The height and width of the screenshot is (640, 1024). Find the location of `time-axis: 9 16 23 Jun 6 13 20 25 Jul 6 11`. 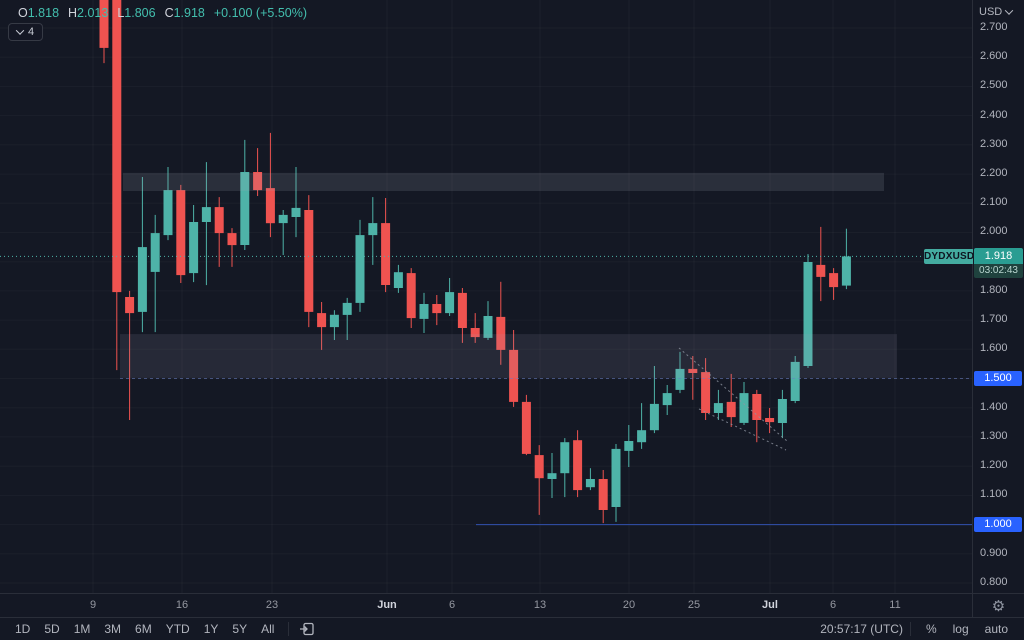

time-axis: 9 16 23 Jun 6 13 20 25 Jul 6 11 is located at coordinates (486, 605).